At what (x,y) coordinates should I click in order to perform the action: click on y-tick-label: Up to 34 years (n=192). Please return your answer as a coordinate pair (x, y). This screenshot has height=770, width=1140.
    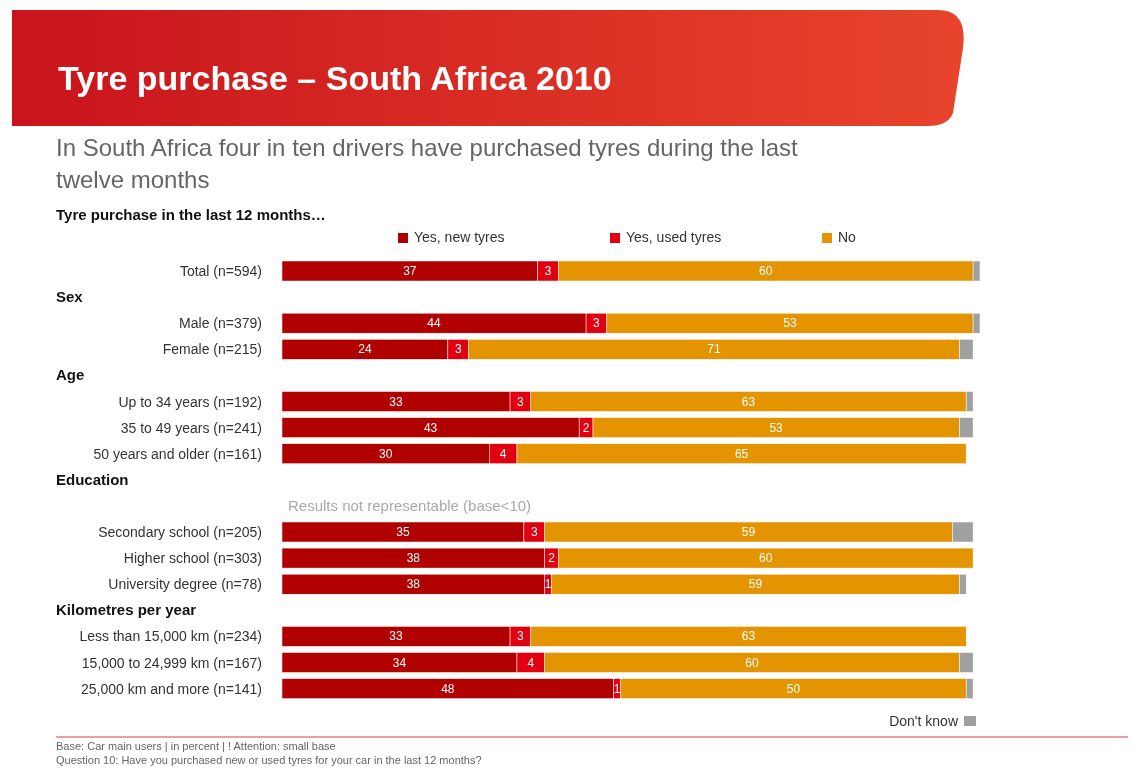
    Looking at the image, I should click on (190, 401).